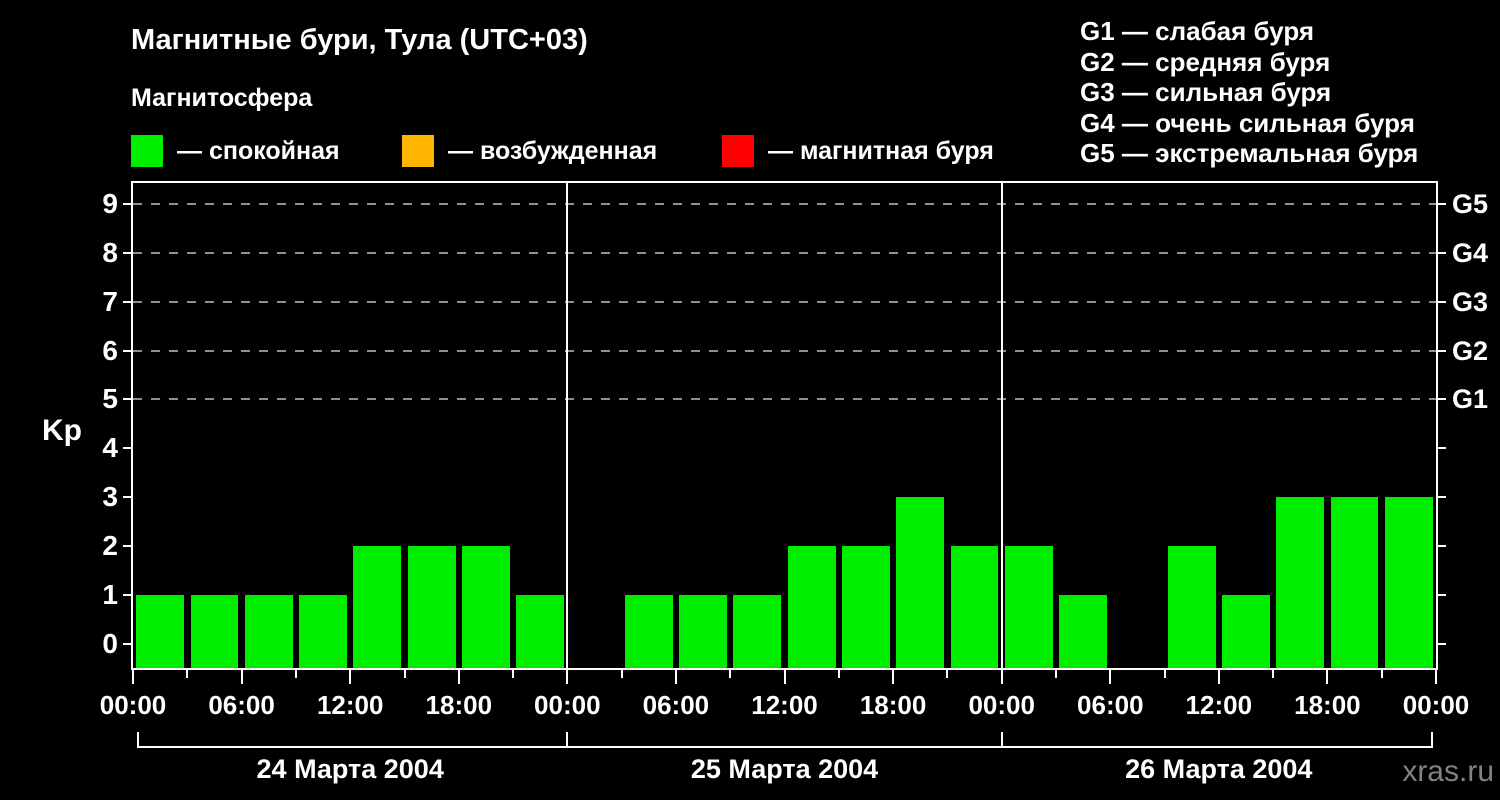 Image resolution: width=1500 pixels, height=800 pixels. What do you see at coordinates (110, 545) in the screenshot?
I see `y-tick-label-2: 2` at bounding box center [110, 545].